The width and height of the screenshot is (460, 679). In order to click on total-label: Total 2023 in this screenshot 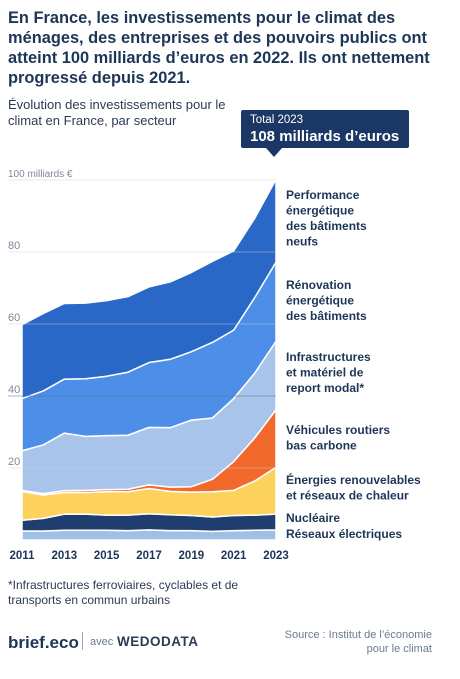, I will do `click(277, 120)`.